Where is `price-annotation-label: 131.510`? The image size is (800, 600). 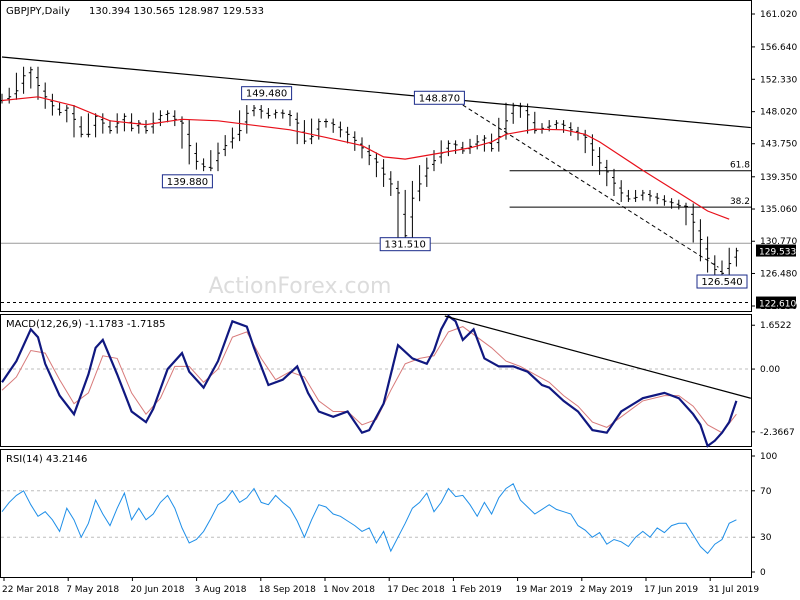
price-annotation-label: 131.510 is located at coordinates (405, 245).